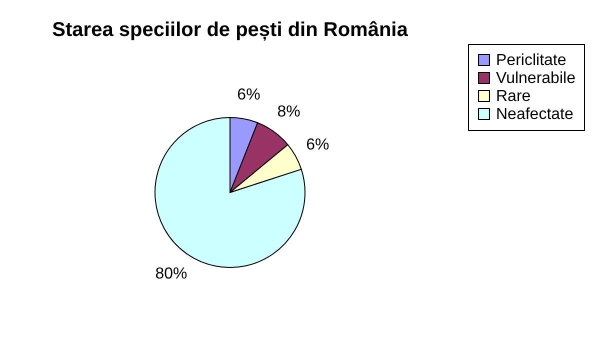  I want to click on legend-label: Neafectate, so click(535, 114).